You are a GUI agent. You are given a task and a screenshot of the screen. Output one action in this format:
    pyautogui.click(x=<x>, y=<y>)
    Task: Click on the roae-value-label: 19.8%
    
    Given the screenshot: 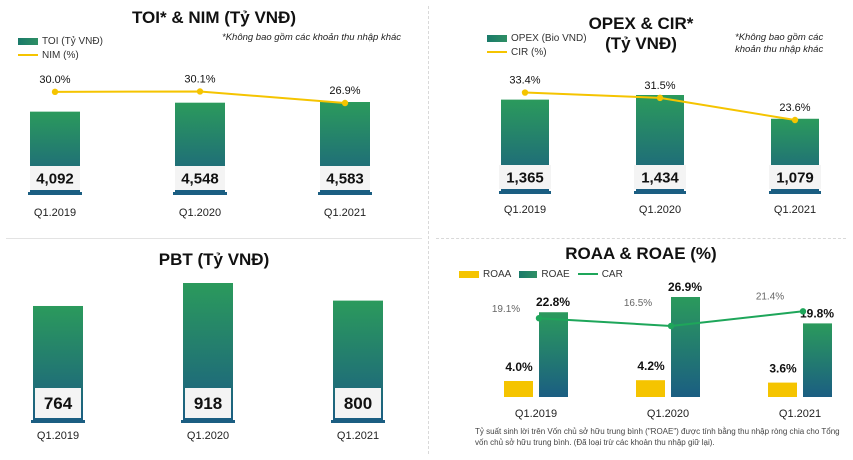 What is the action you would take?
    pyautogui.click(x=817, y=313)
    